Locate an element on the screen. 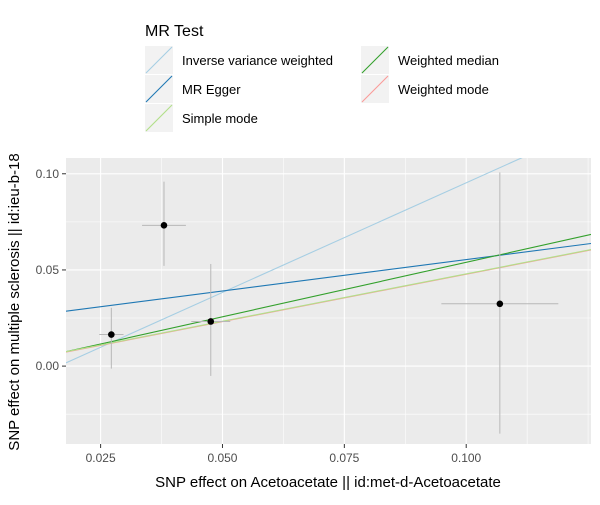  legend-entry: Weighted median is located at coordinates (430, 60).